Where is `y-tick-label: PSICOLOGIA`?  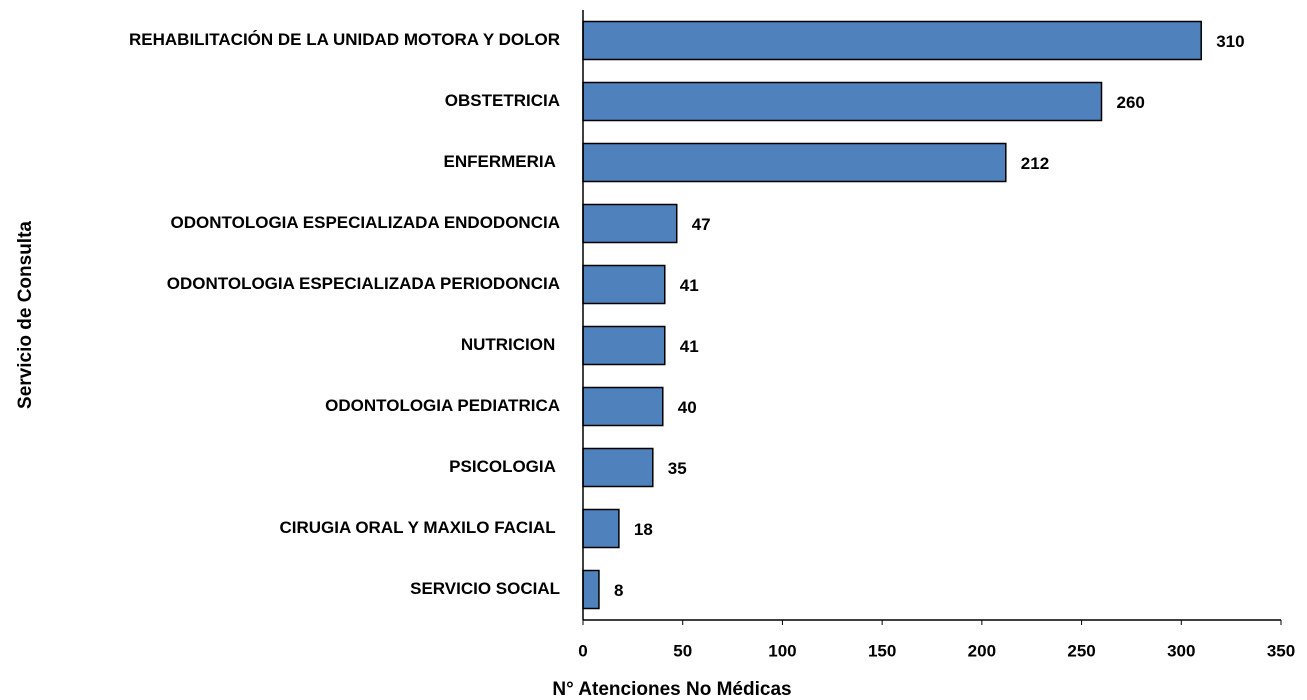 y-tick-label: PSICOLOGIA is located at coordinates (504, 466).